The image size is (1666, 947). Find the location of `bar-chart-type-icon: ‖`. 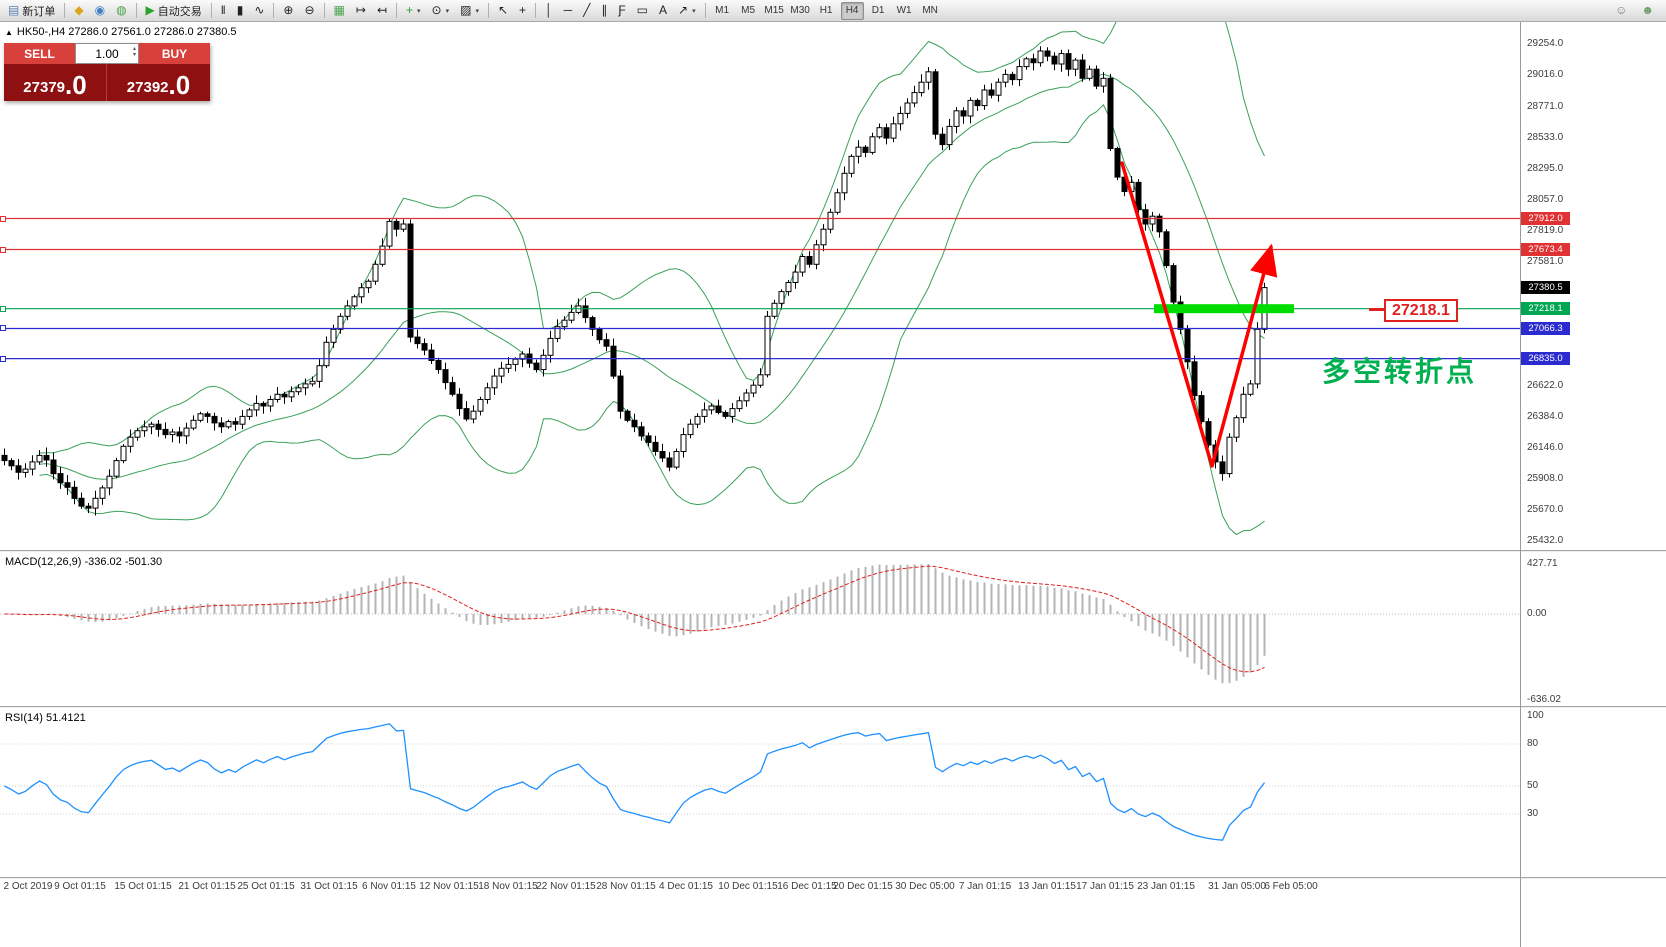

bar-chart-type-icon: ‖ is located at coordinates (223, 10).